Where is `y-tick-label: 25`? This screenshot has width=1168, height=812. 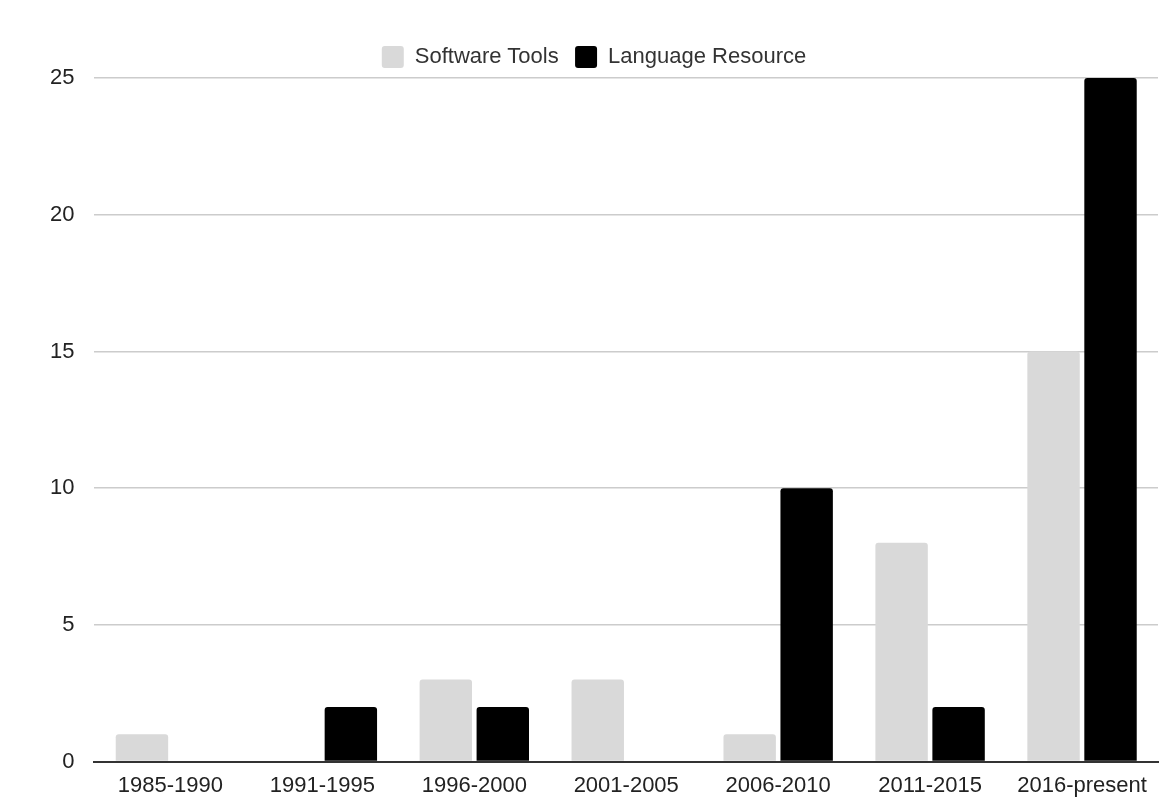 y-tick-label: 25 is located at coordinates (62, 77).